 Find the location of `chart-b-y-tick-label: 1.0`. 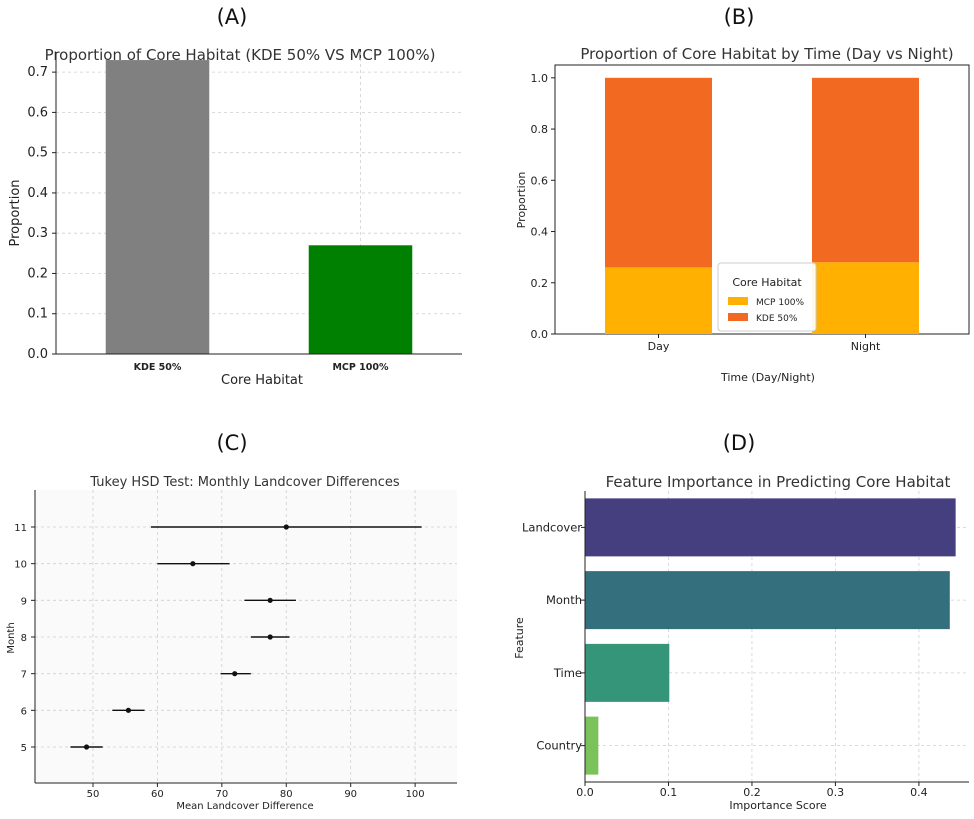

chart-b-y-tick-label: 1.0 is located at coordinates (540, 78).